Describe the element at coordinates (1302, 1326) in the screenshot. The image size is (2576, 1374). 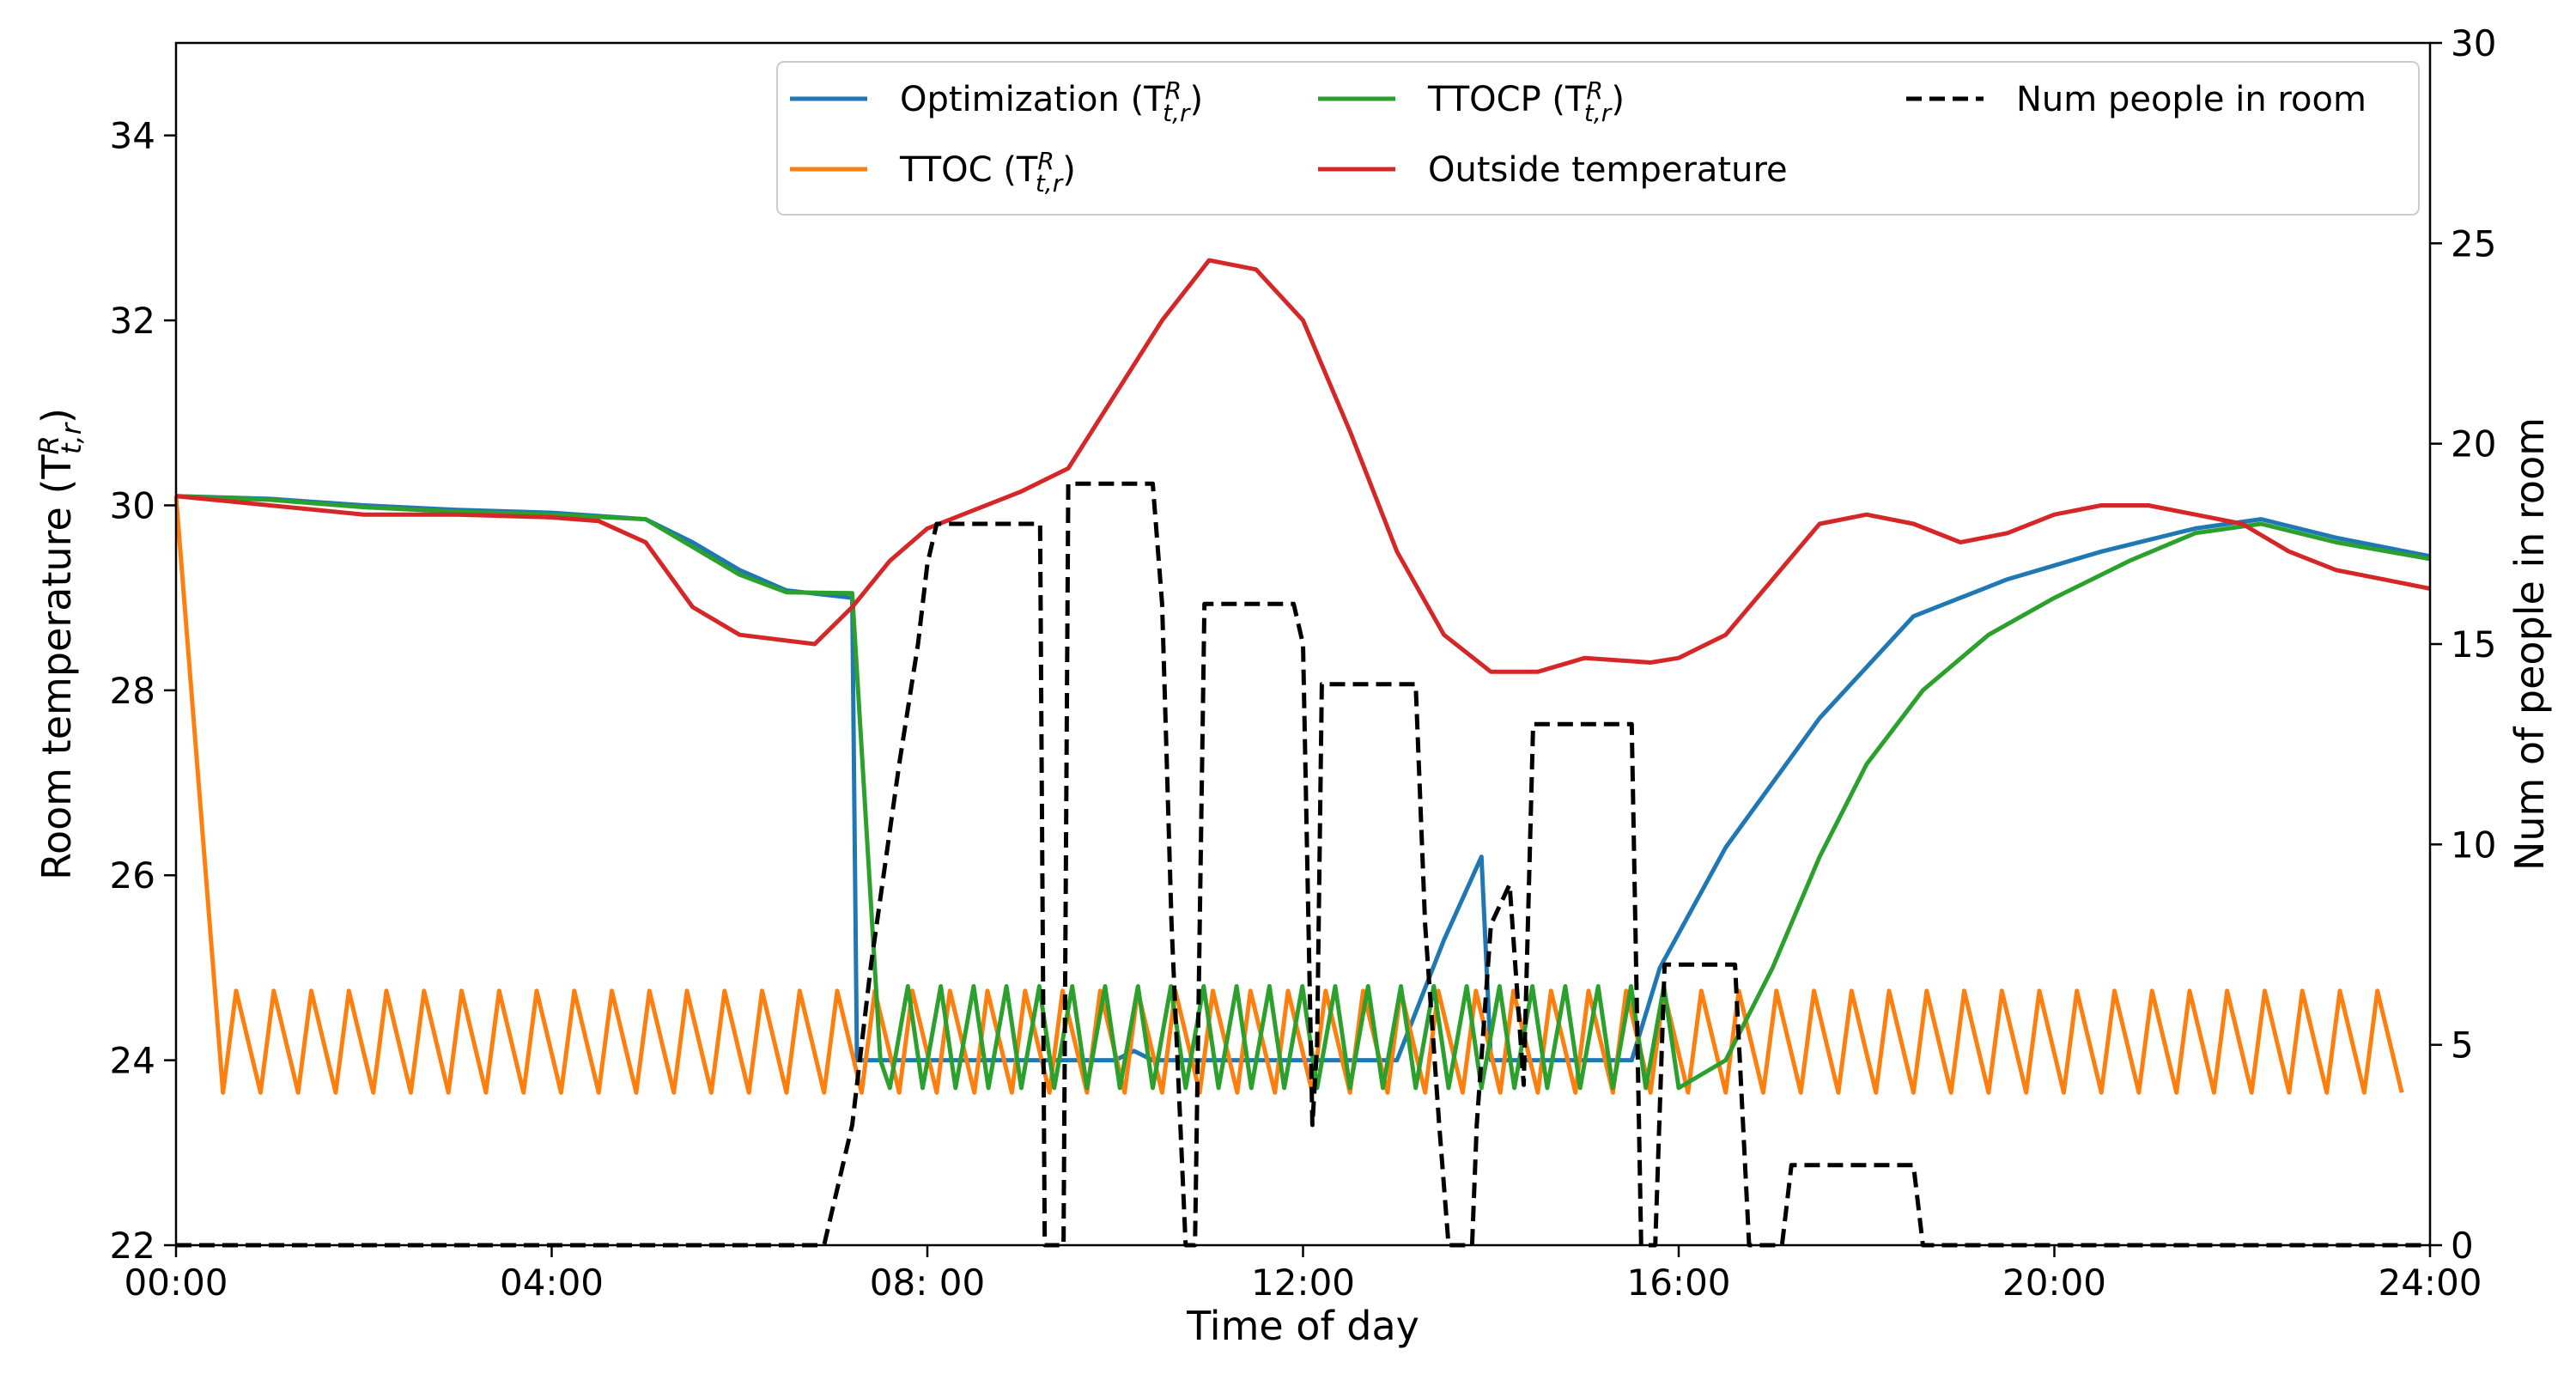
I see `x-axis-label: Time of day` at that location.